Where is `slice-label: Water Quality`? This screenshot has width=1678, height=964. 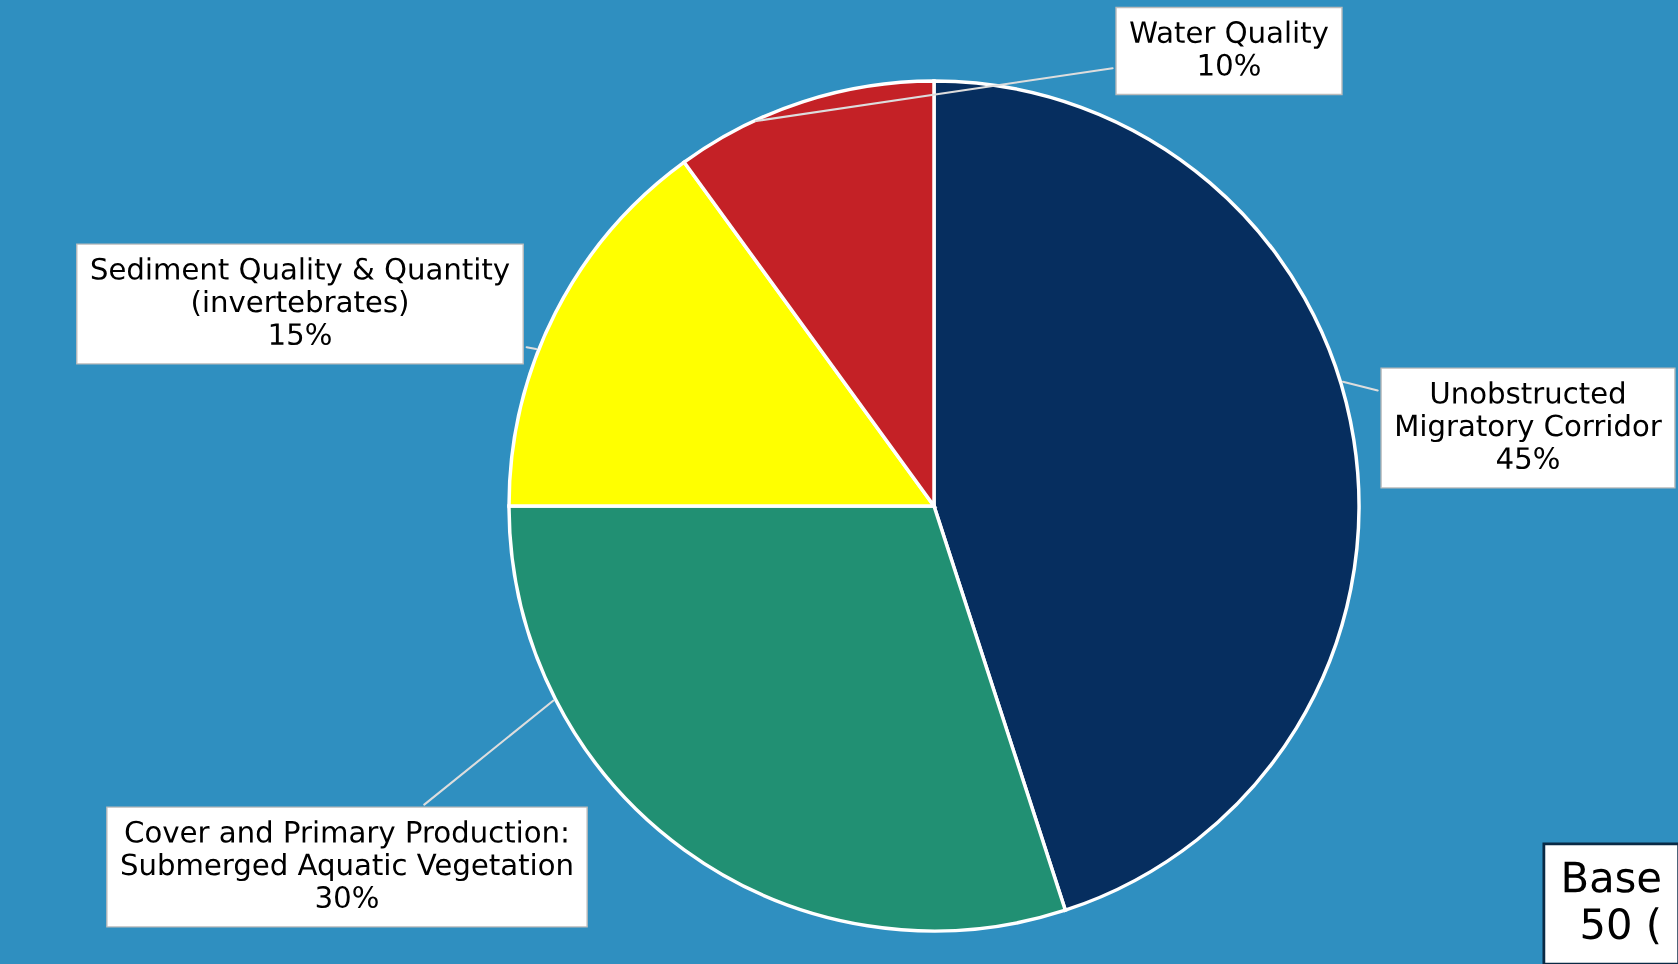 slice-label: Water Quality is located at coordinates (1229, 34).